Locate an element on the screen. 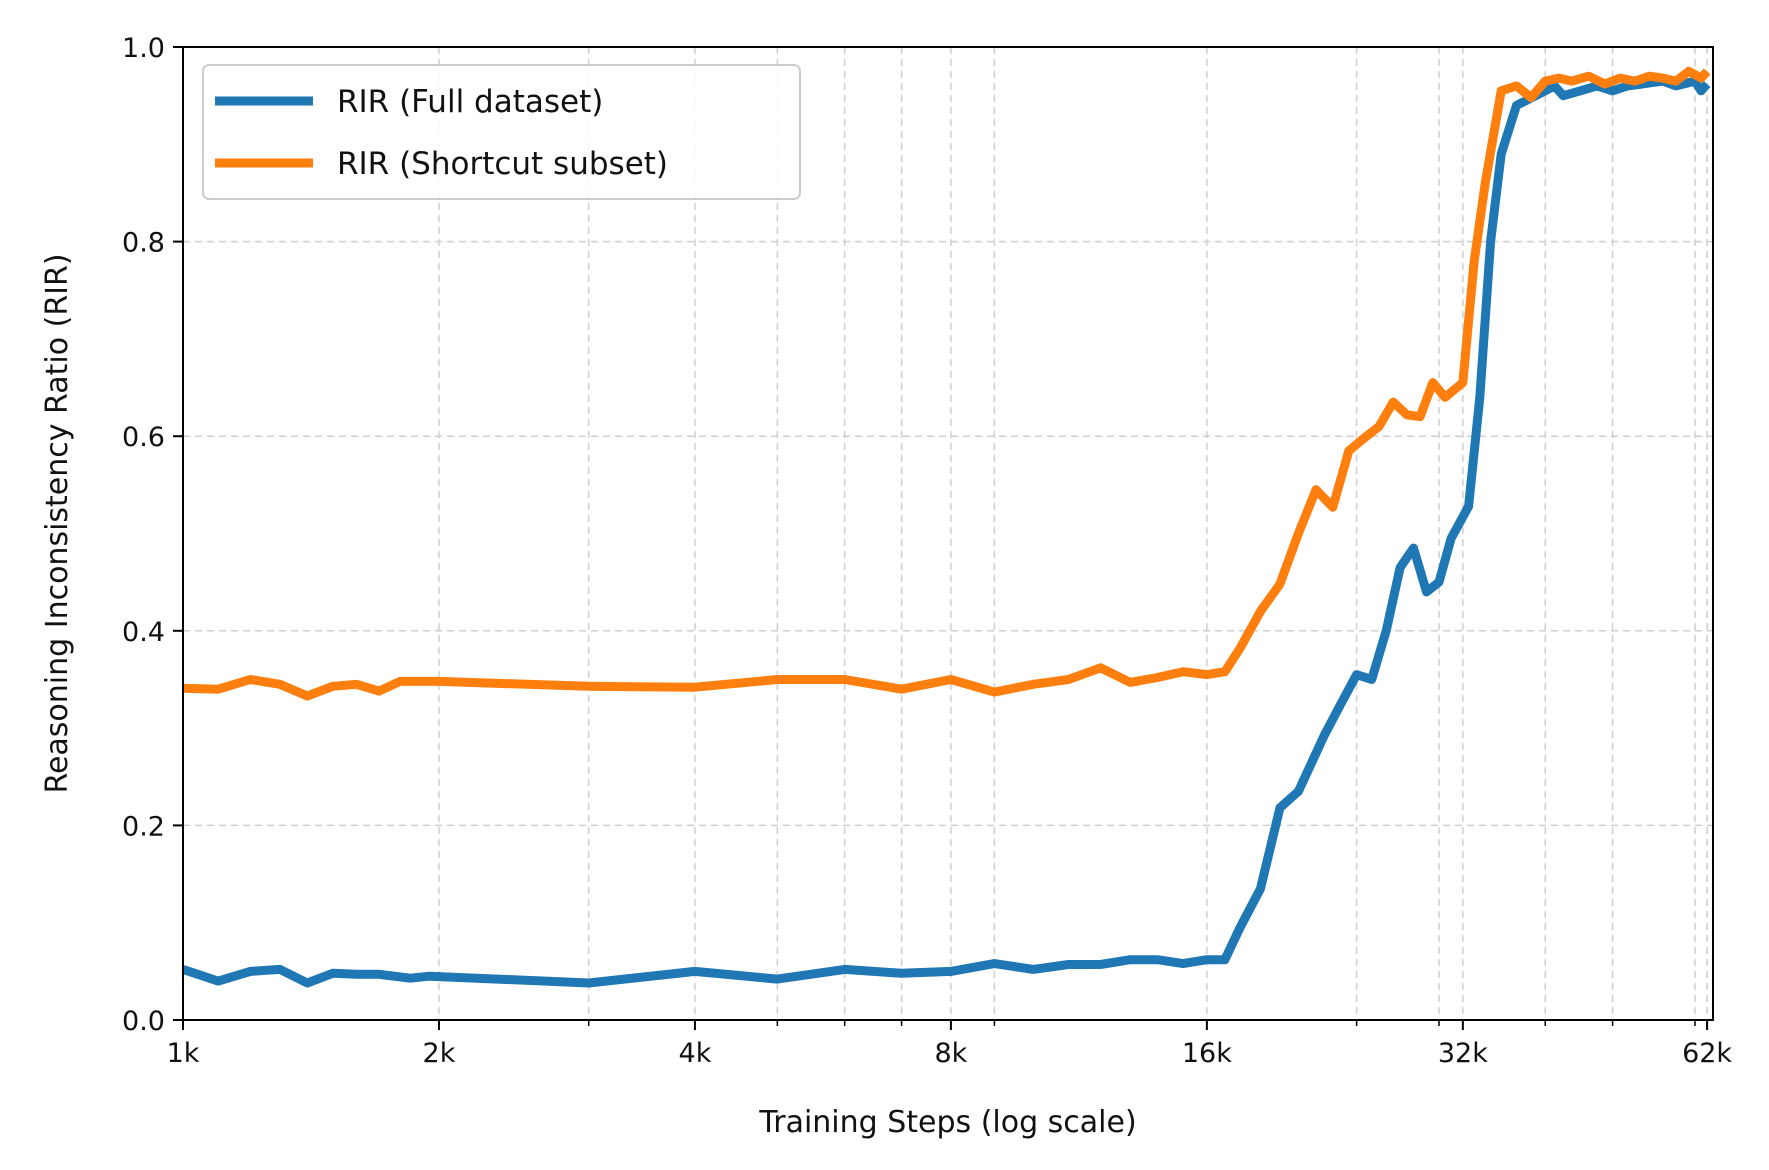  x-tick-label: 1k is located at coordinates (183, 1053).